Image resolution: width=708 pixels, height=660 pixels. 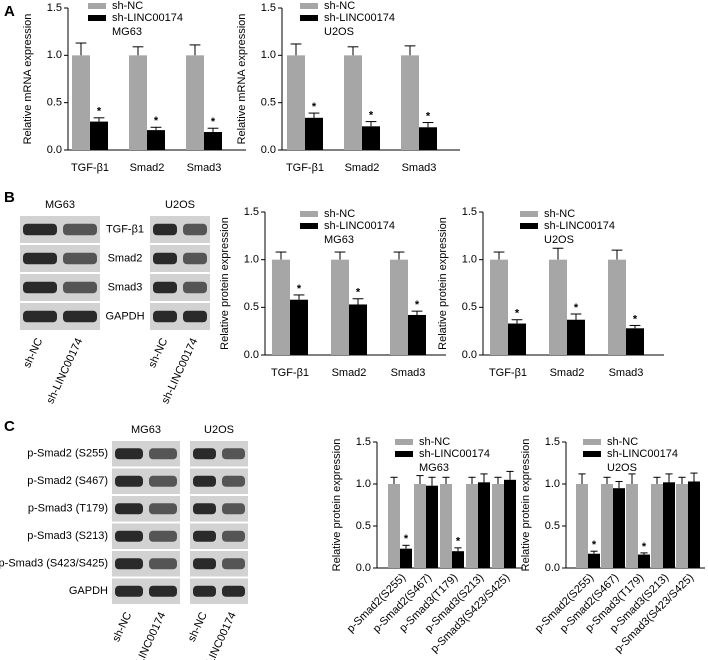 What do you see at coordinates (67, 454) in the screenshot?
I see `blot-row-label: p-Smad2 (S255)` at bounding box center [67, 454].